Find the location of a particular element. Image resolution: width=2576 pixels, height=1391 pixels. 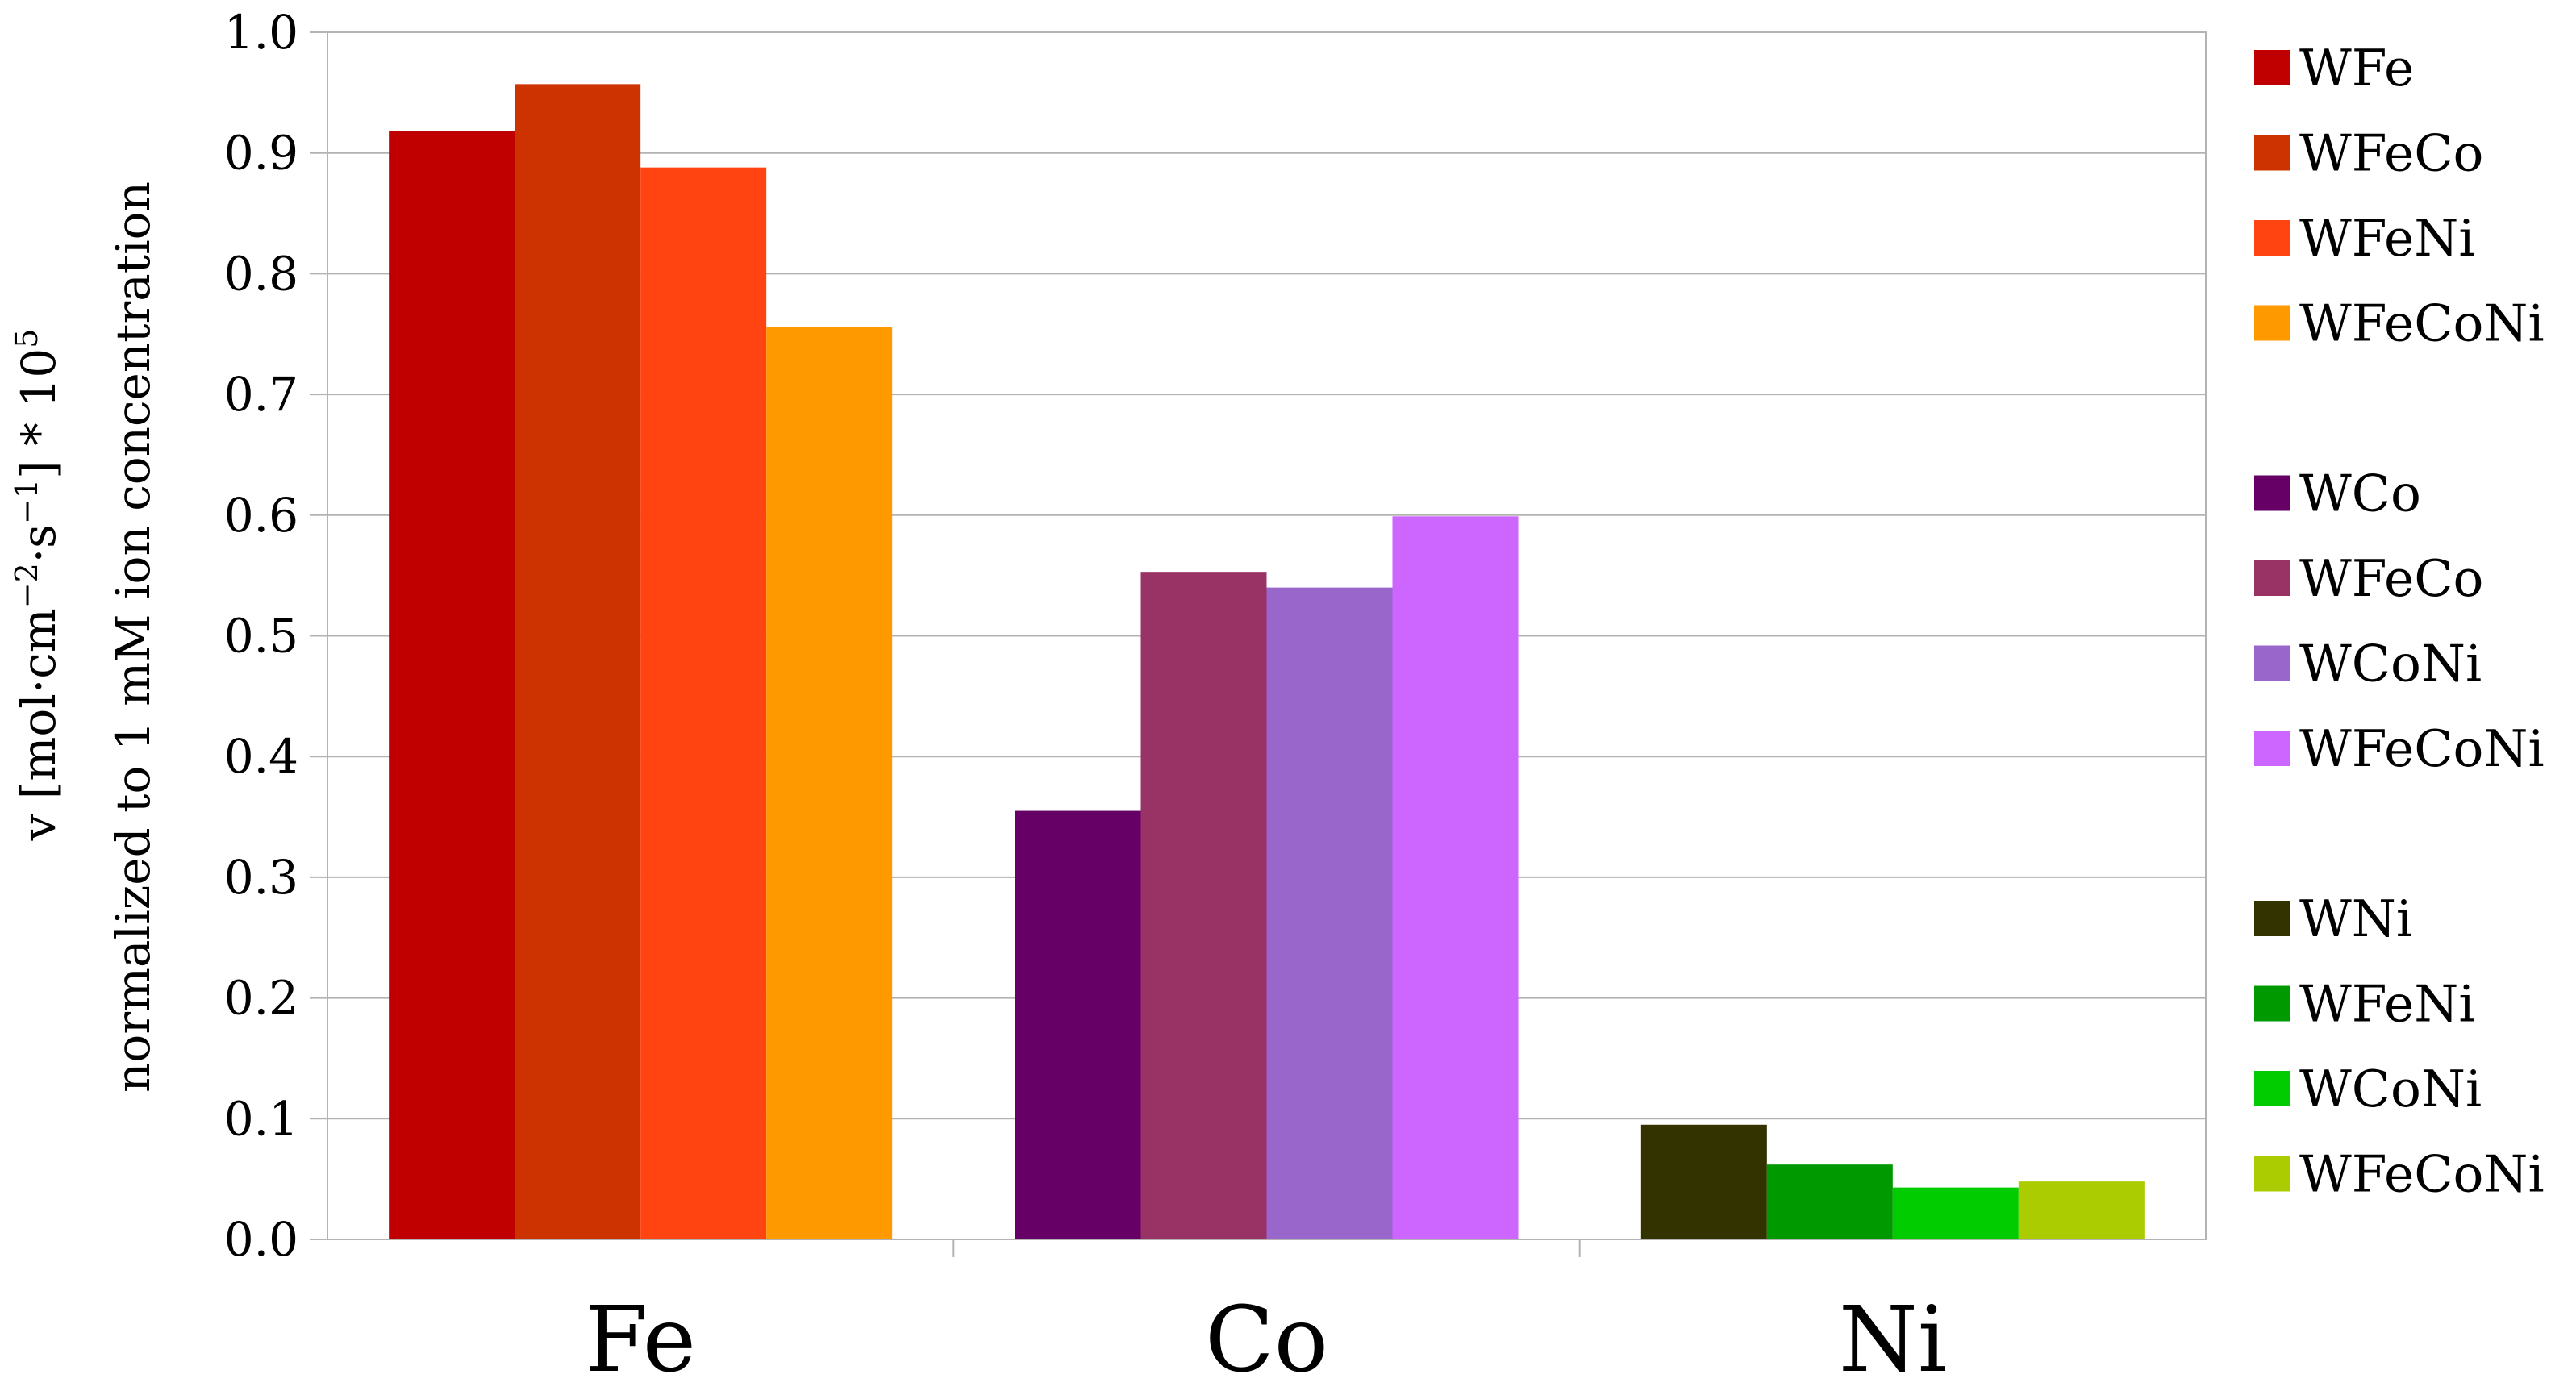

bar-fe-wfe is located at coordinates (452, 685).